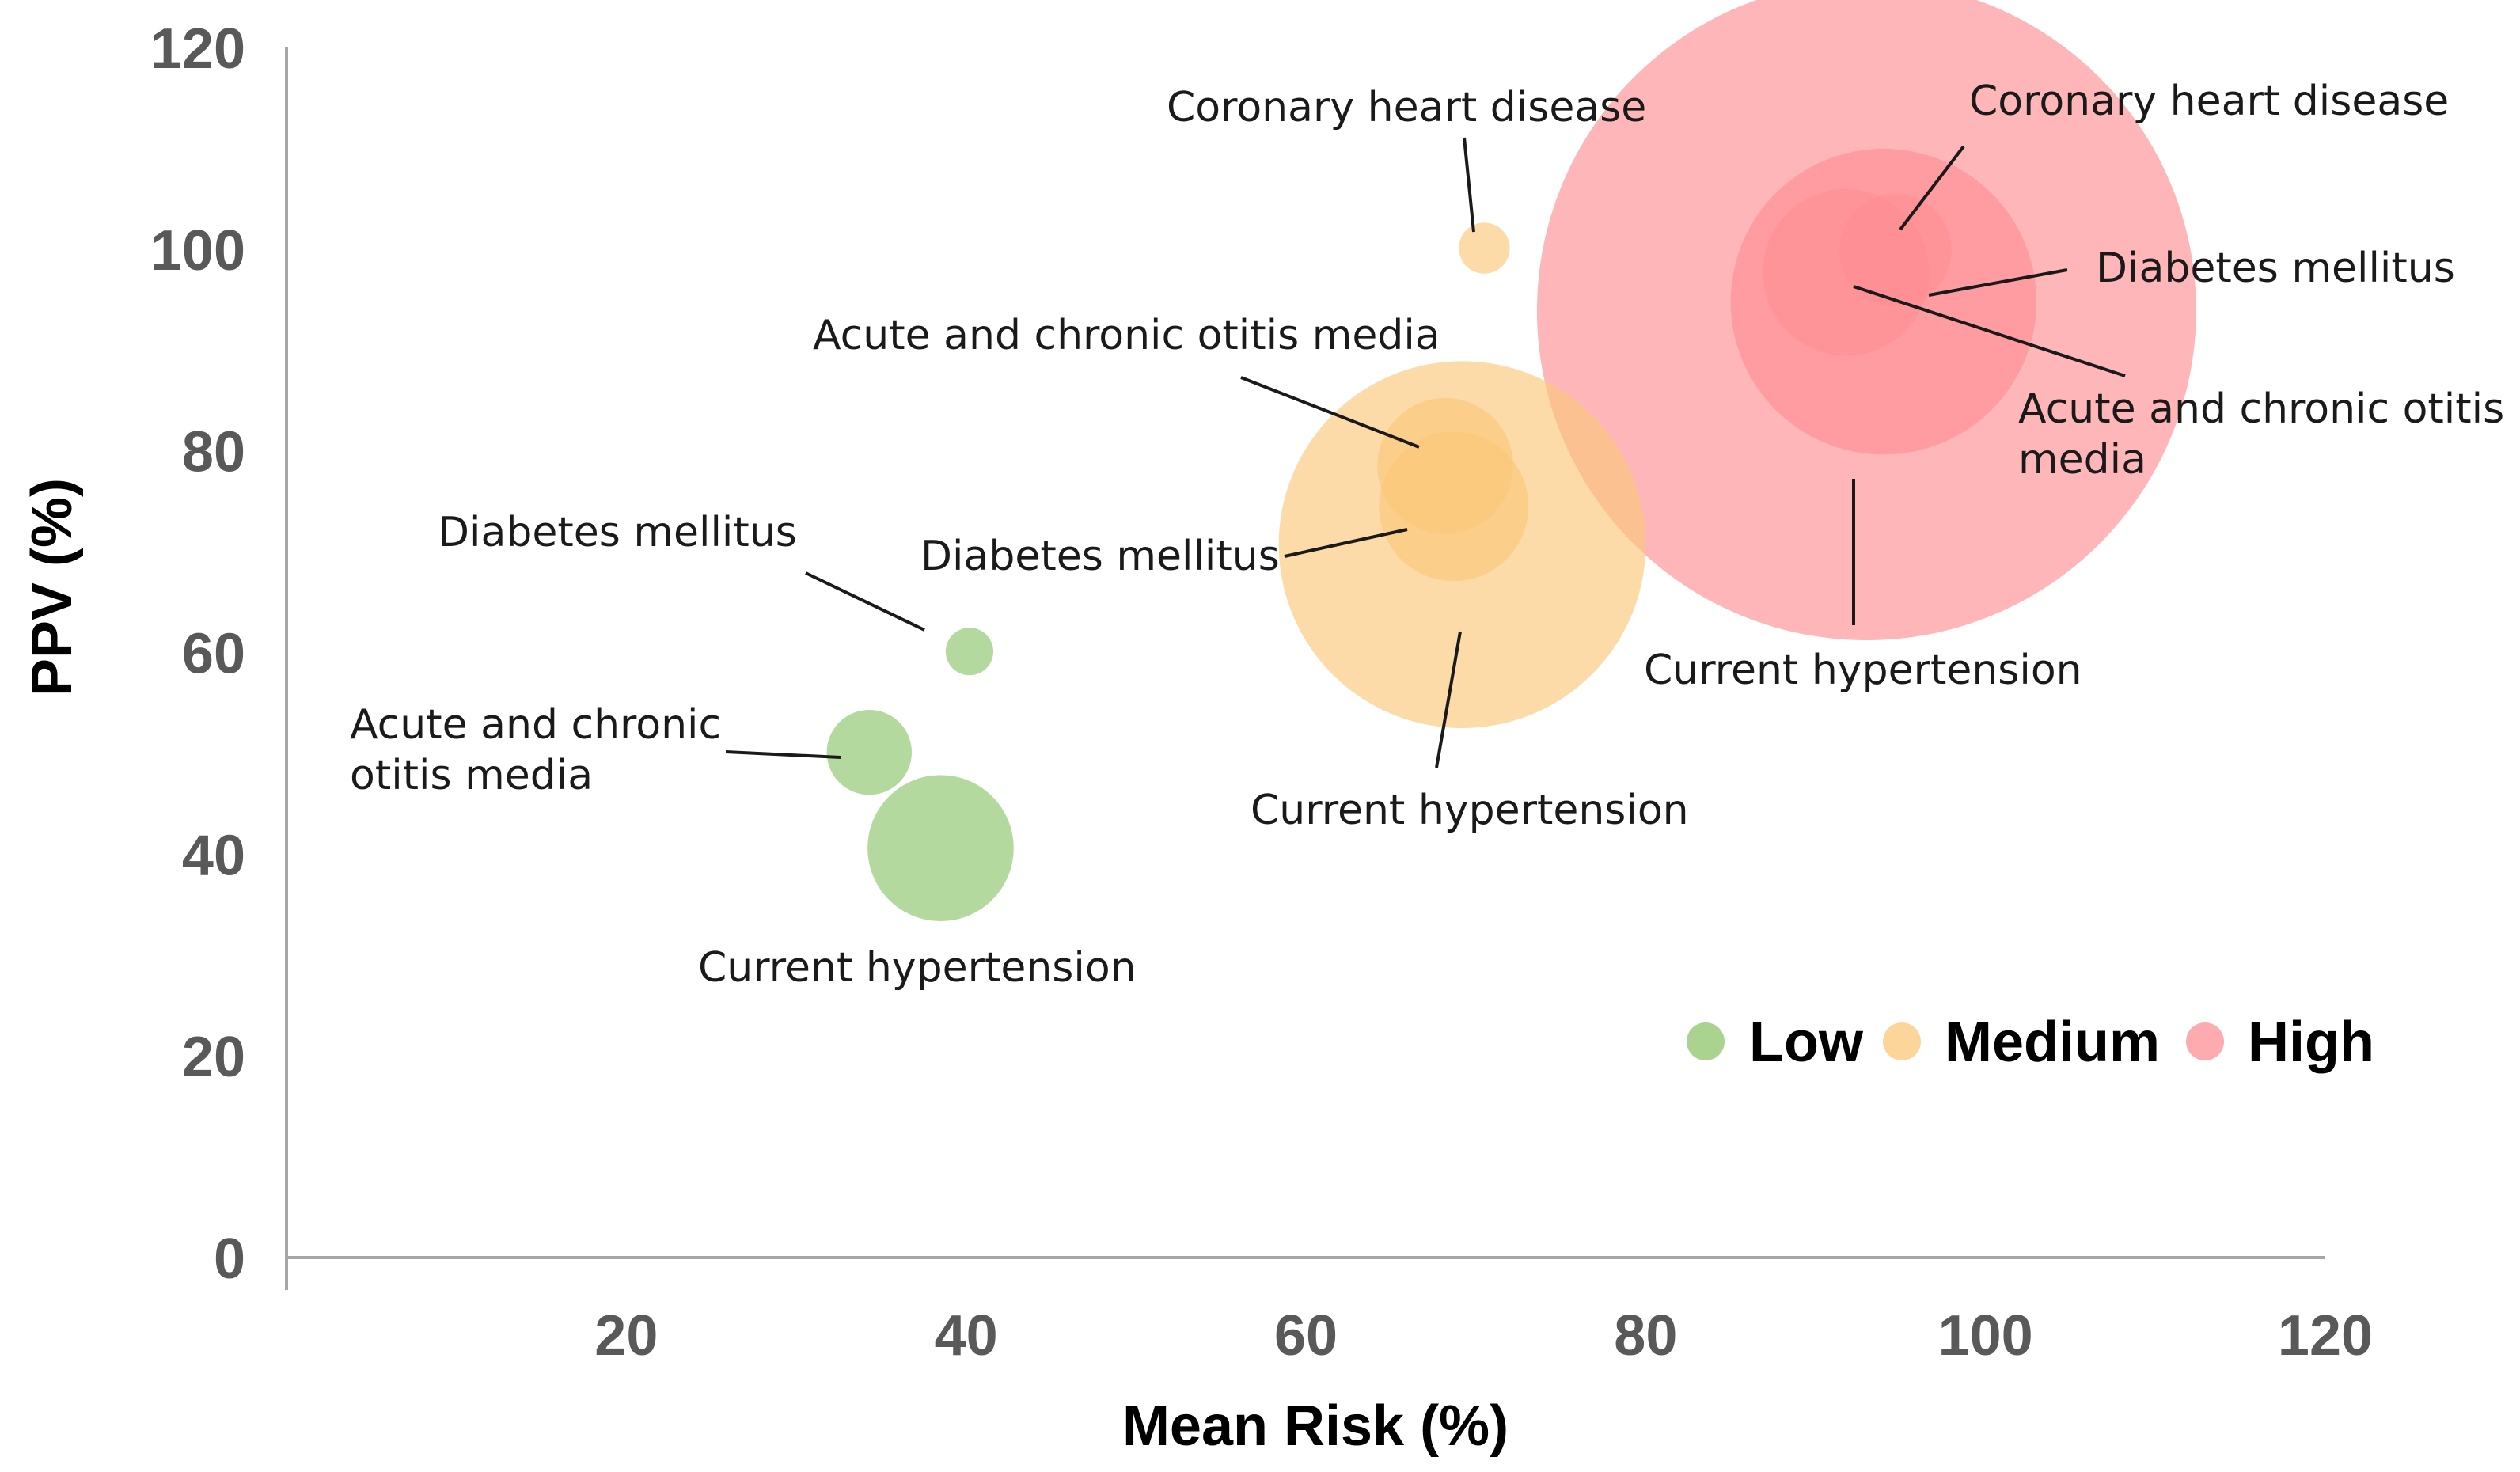 The height and width of the screenshot is (1472, 2520). What do you see at coordinates (1484, 248) in the screenshot?
I see `bubble-medium-coronary-heart-disease` at bounding box center [1484, 248].